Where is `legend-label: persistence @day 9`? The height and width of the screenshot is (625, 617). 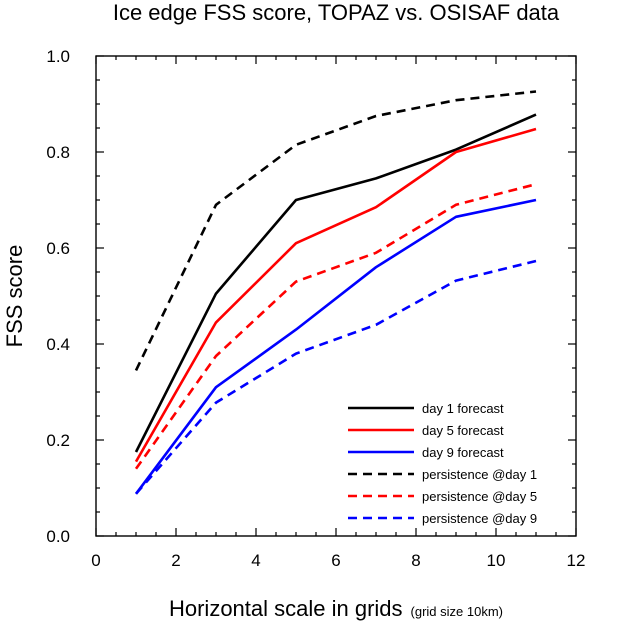 legend-label: persistence @day 9 is located at coordinates (479, 518).